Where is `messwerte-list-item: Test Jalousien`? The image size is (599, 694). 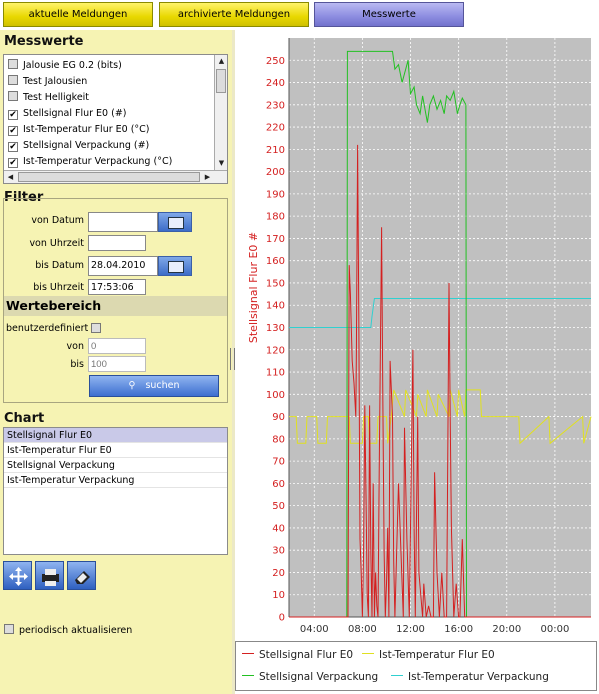 messwerte-list-item: Test Jalousien is located at coordinates (47, 81).